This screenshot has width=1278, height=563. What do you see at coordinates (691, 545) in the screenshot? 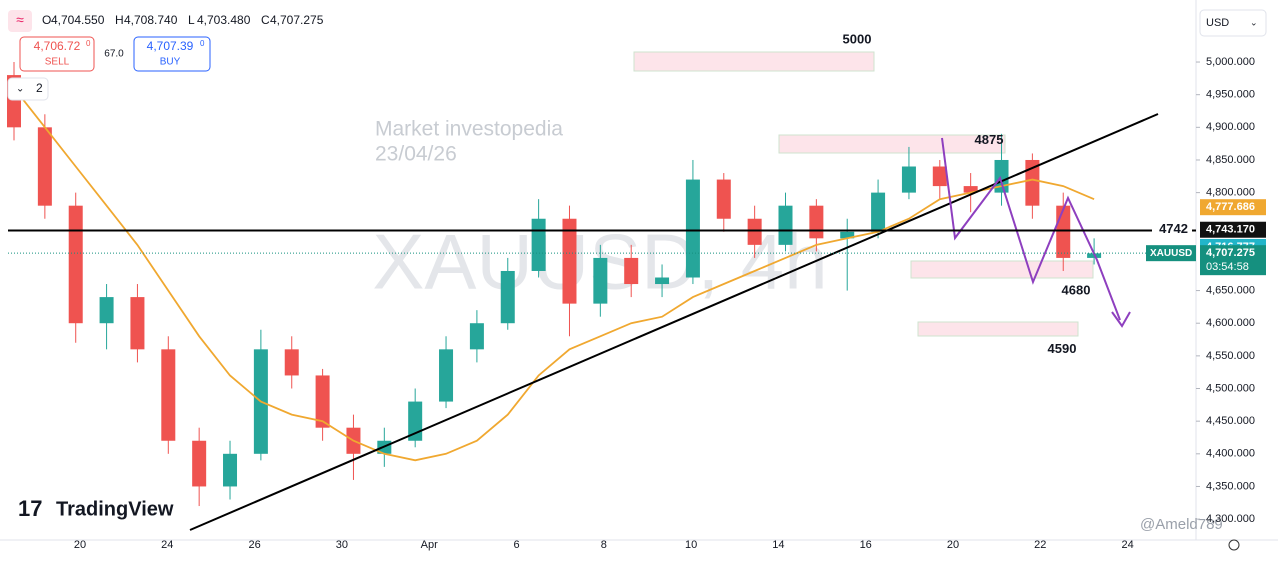
I see `x-tick-label: 10` at bounding box center [691, 545].